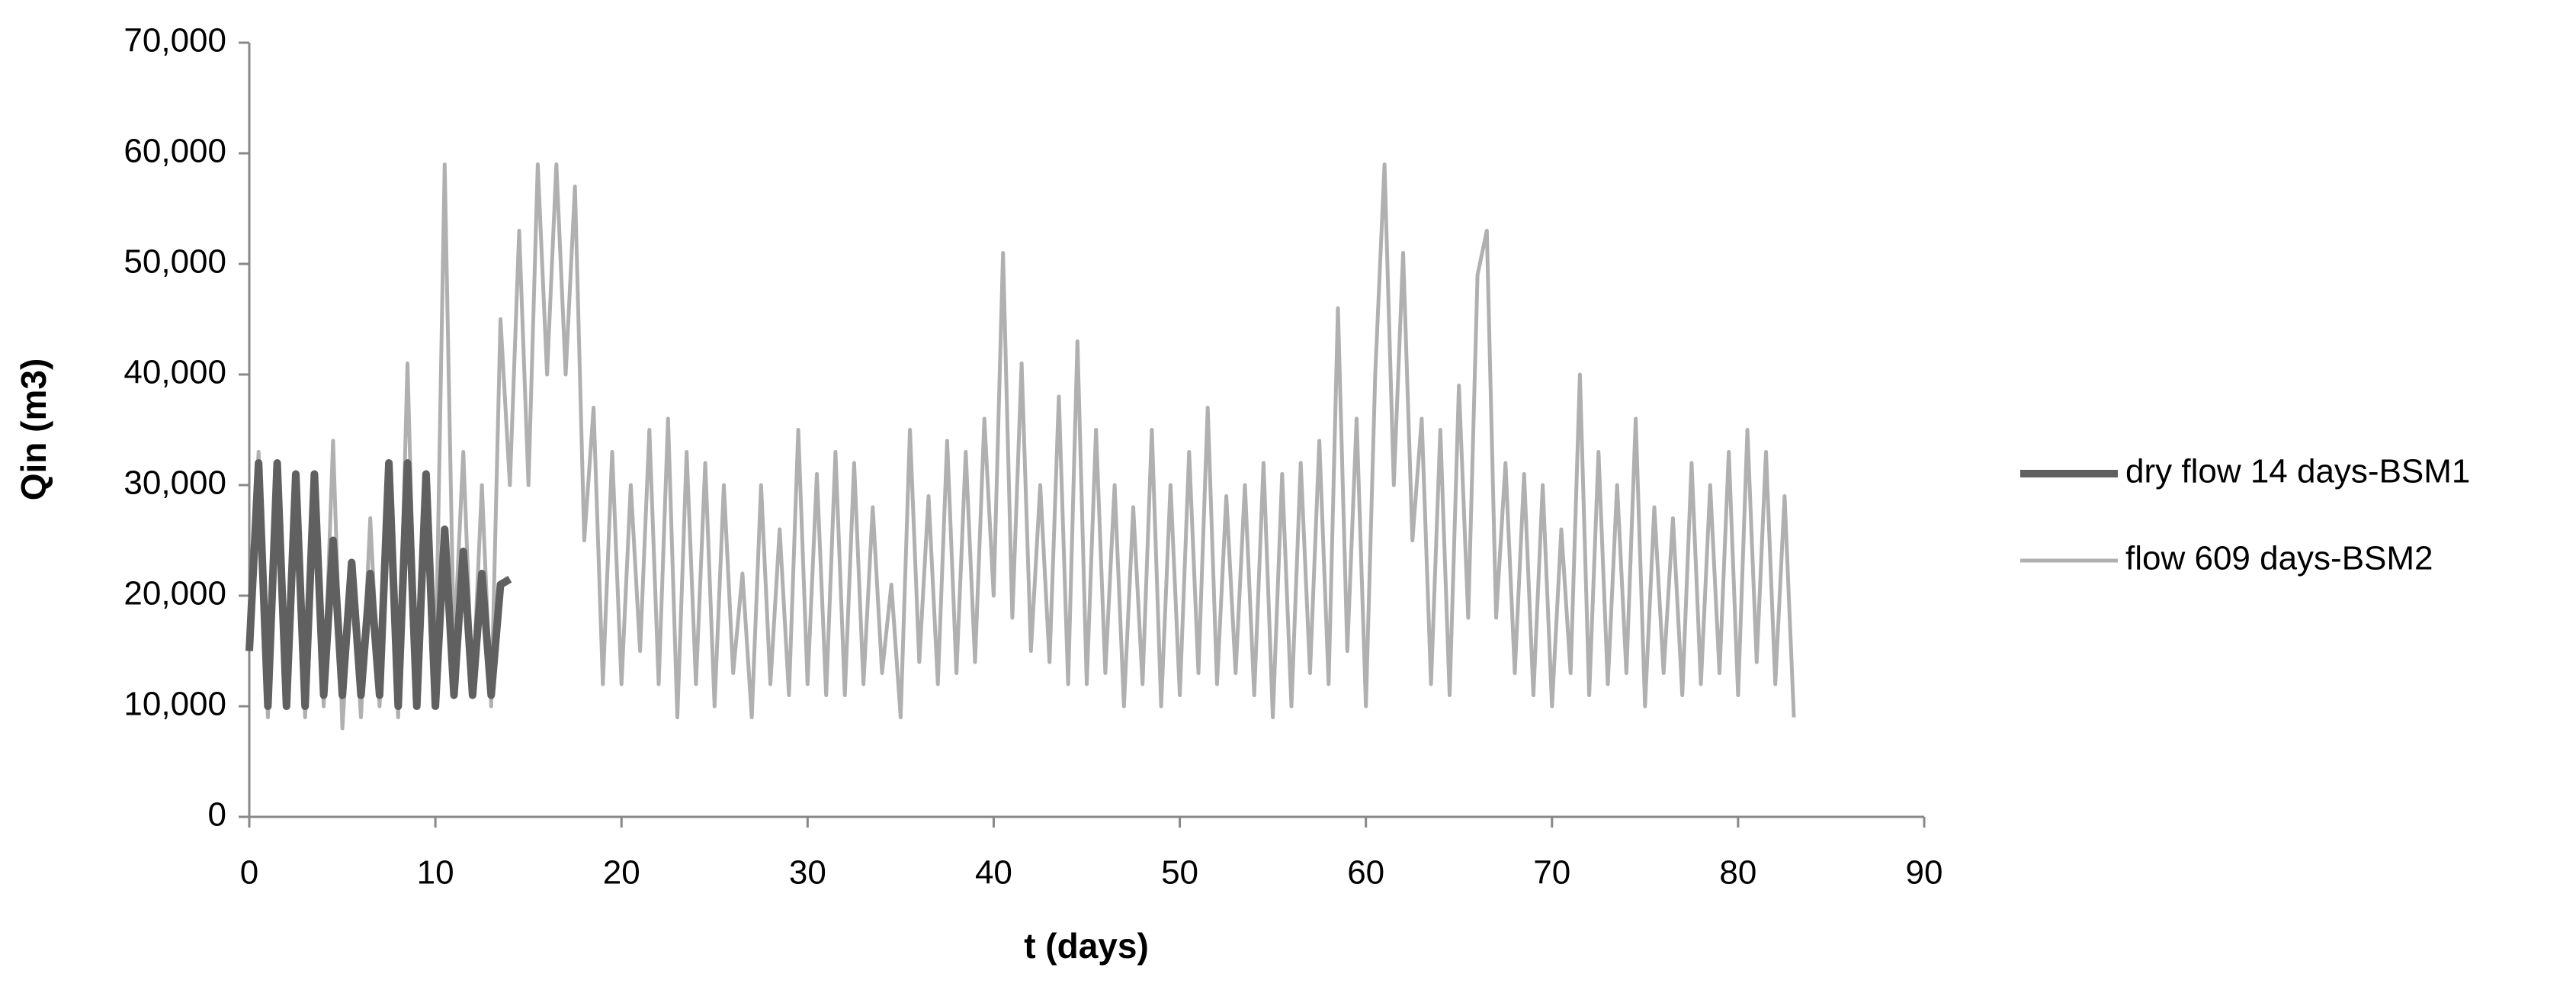 The width and height of the screenshot is (2576, 990). Describe the element at coordinates (33, 429) in the screenshot. I see `y-axis-title: Qin (m3)` at that location.